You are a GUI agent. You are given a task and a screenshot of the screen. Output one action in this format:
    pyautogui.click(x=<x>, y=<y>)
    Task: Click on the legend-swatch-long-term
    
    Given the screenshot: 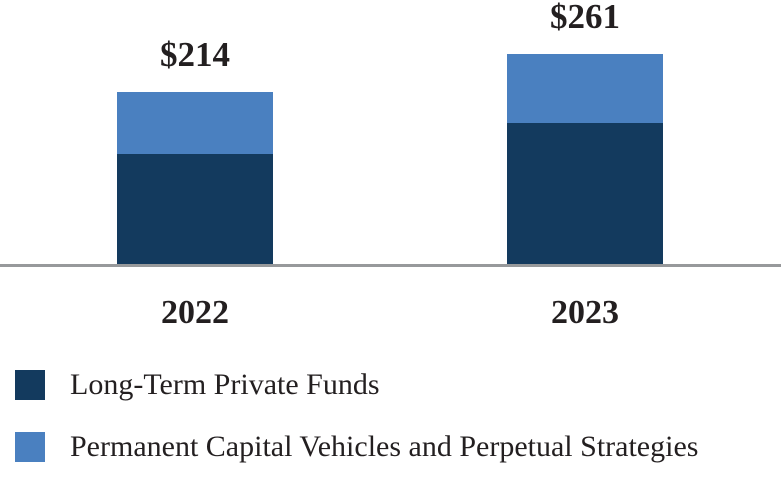 What is the action you would take?
    pyautogui.click(x=30, y=385)
    